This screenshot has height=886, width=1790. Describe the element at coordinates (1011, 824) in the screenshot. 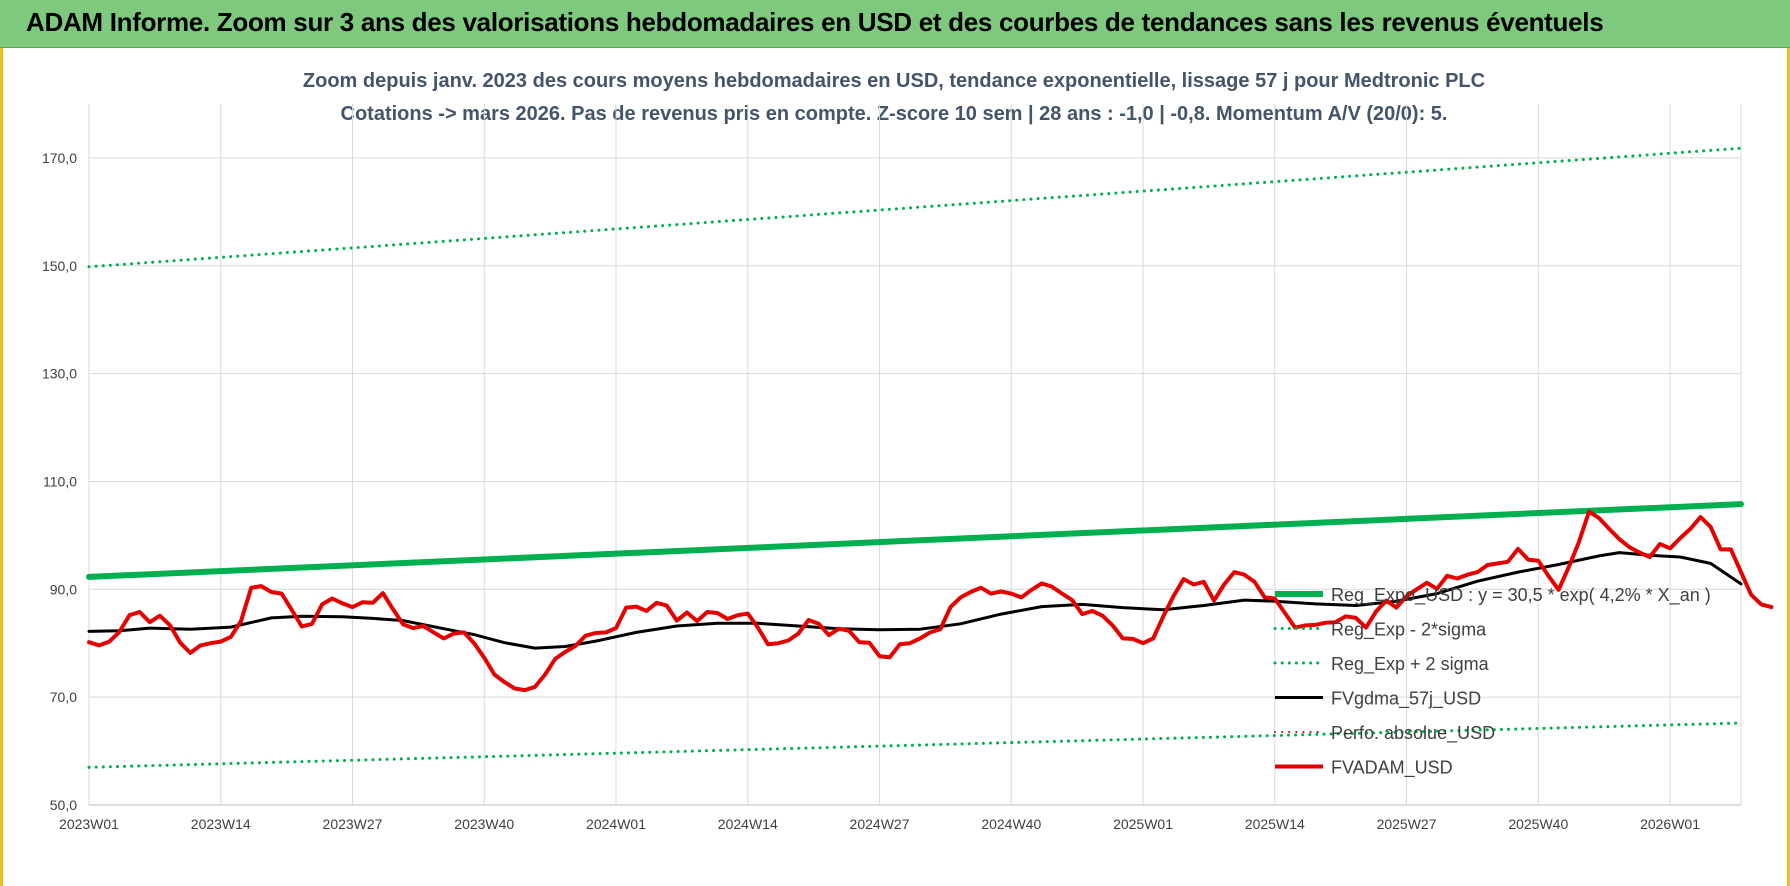

I see `x-tick-label: 2024W40` at that location.